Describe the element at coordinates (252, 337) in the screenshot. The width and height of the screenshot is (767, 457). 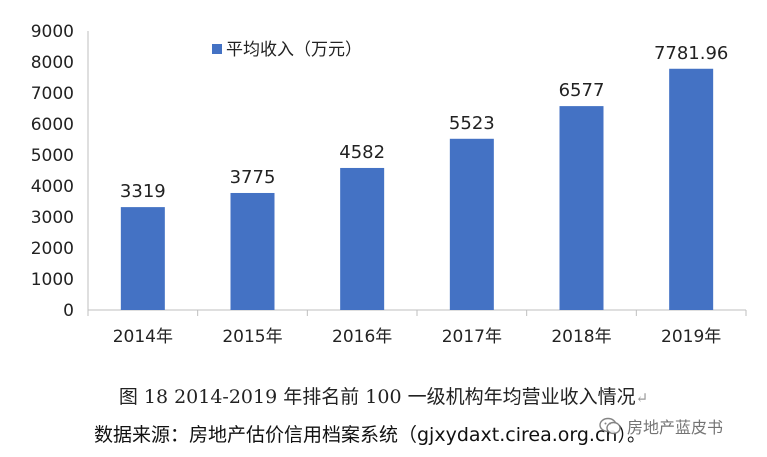
I see `x-tick-label: 2015年` at that location.